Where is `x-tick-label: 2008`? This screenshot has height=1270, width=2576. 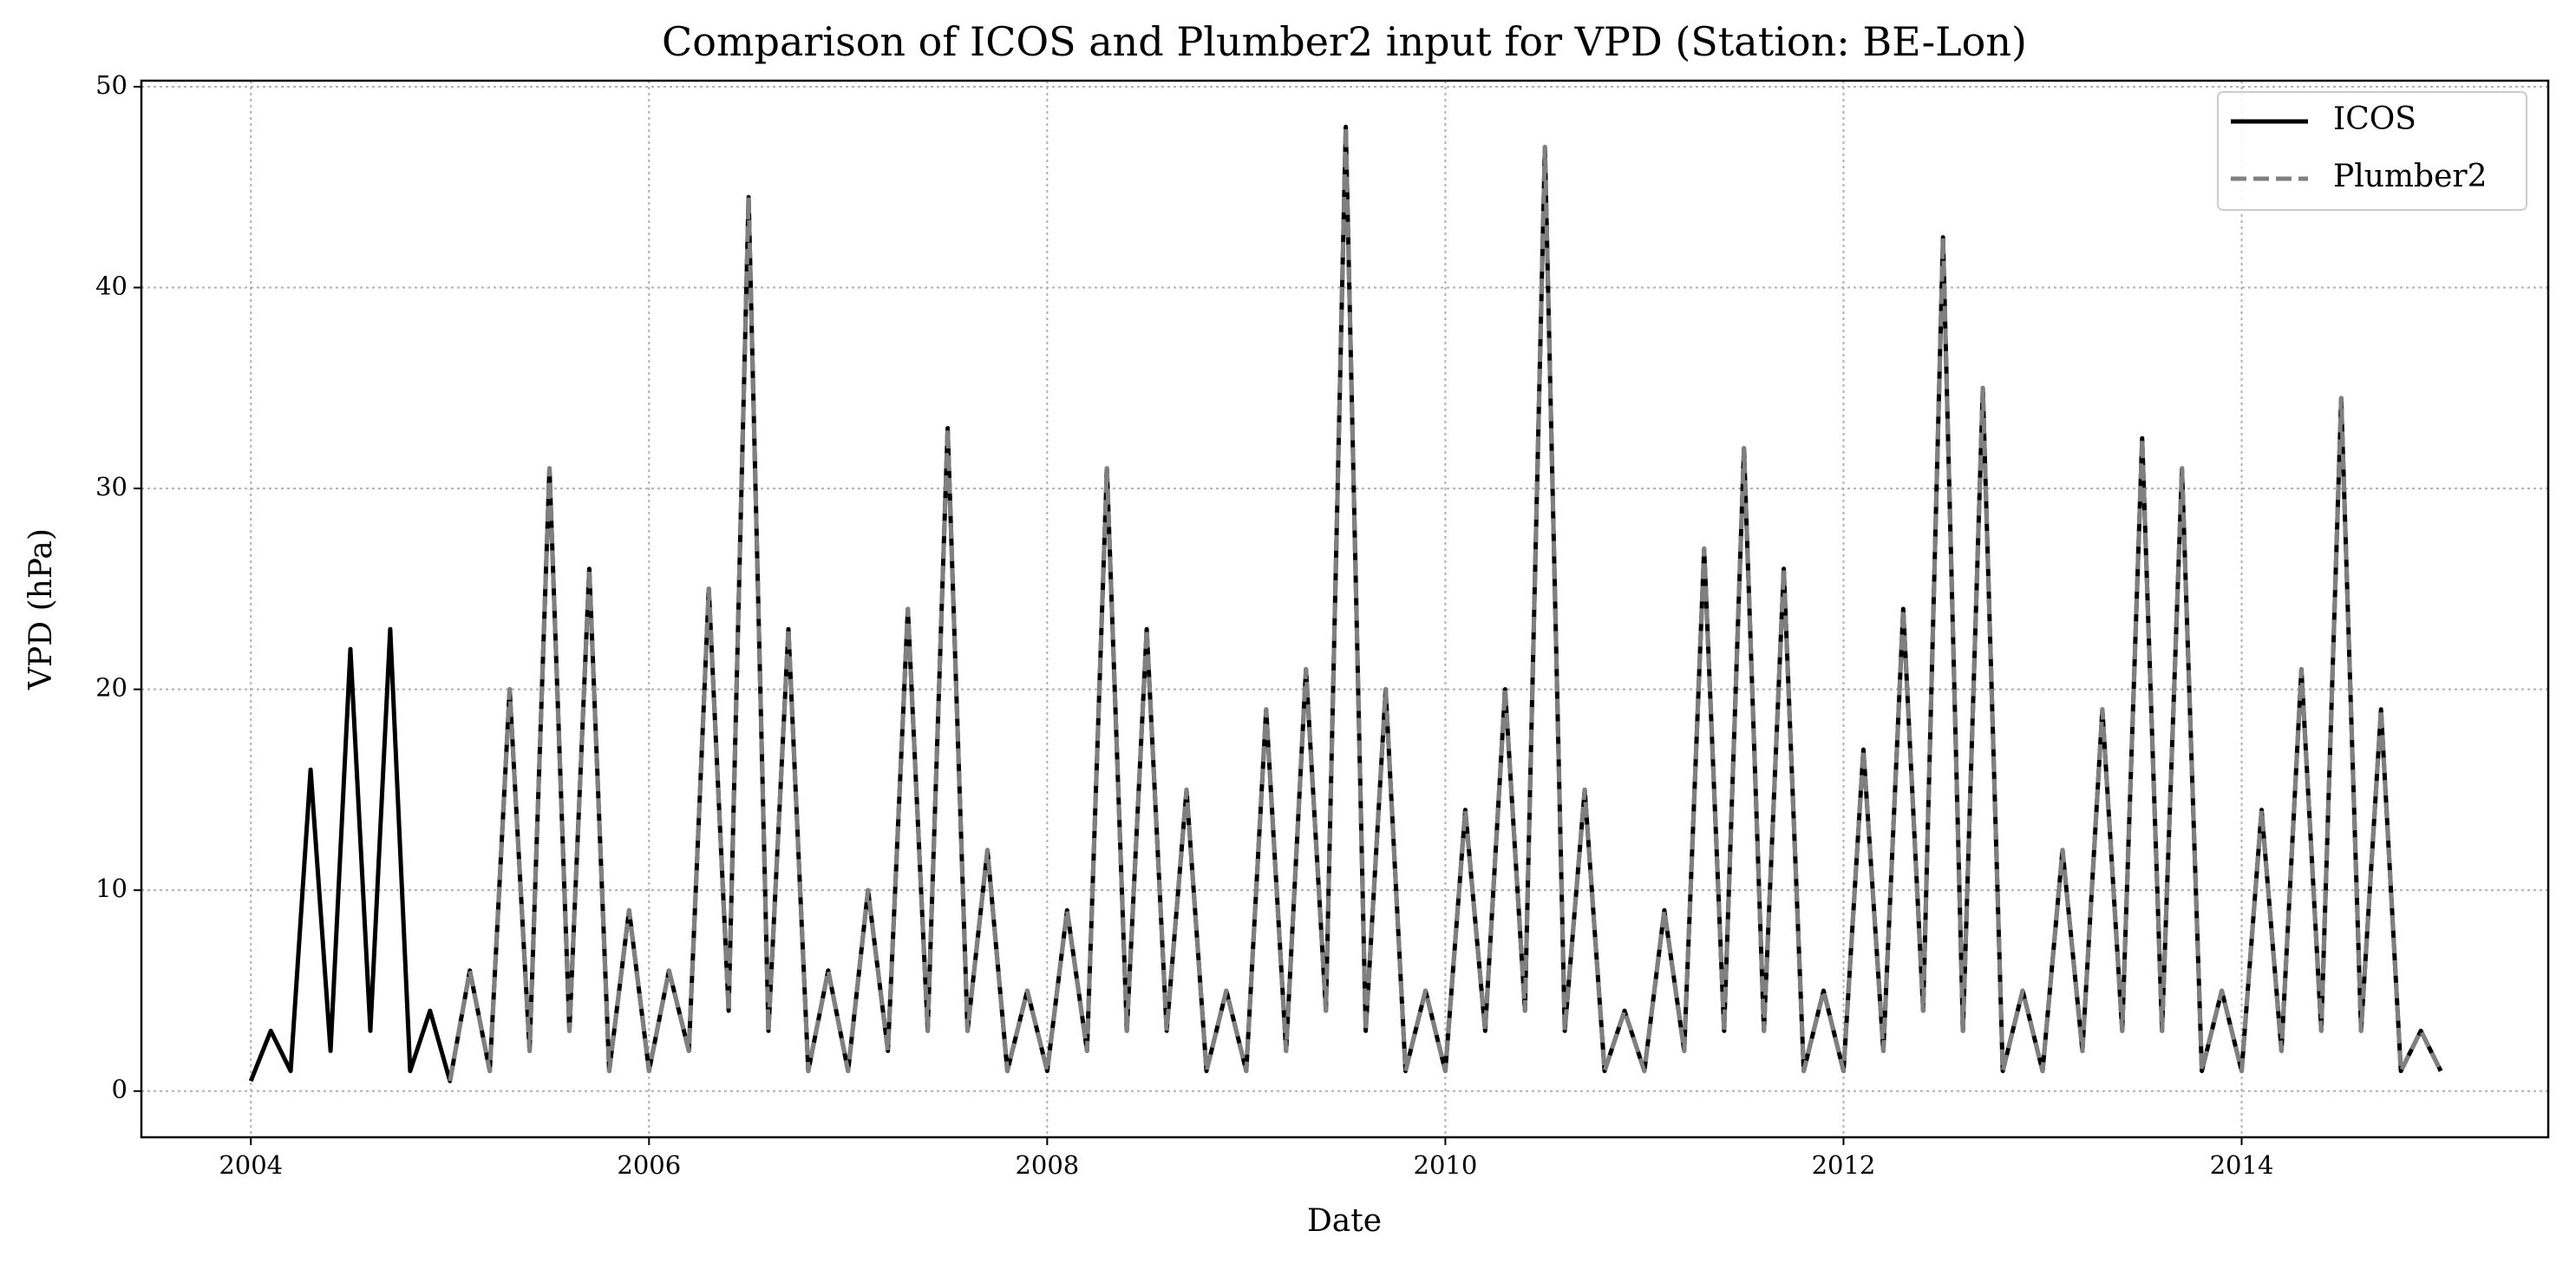
x-tick-label: 2008 is located at coordinates (1047, 1165).